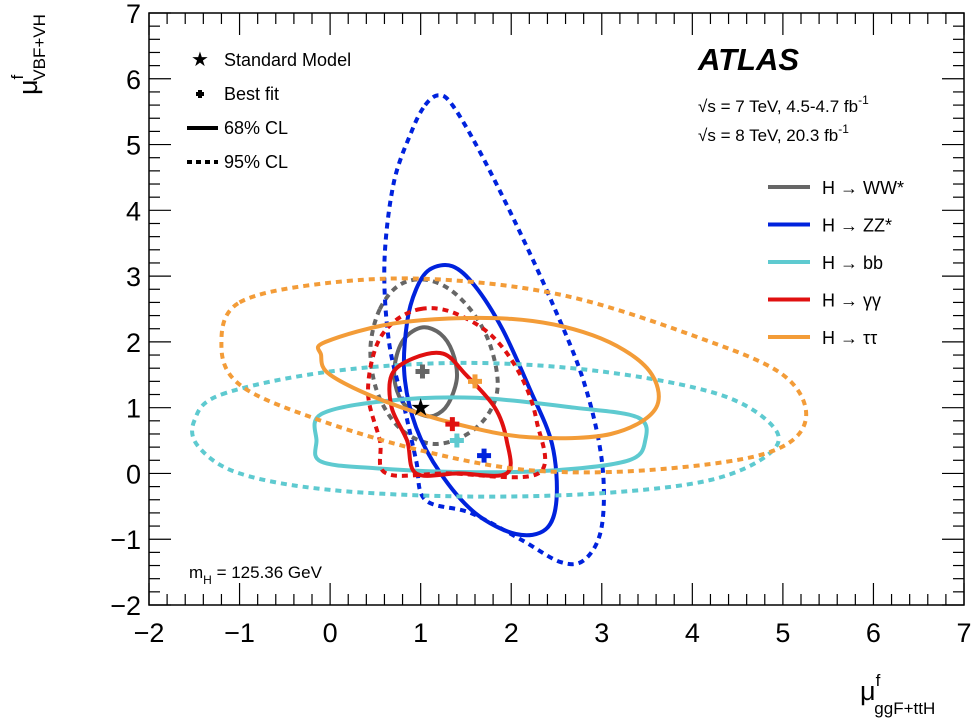 This screenshot has width=974, height=722. I want to click on x-axis-title-sup: f, so click(878, 680).